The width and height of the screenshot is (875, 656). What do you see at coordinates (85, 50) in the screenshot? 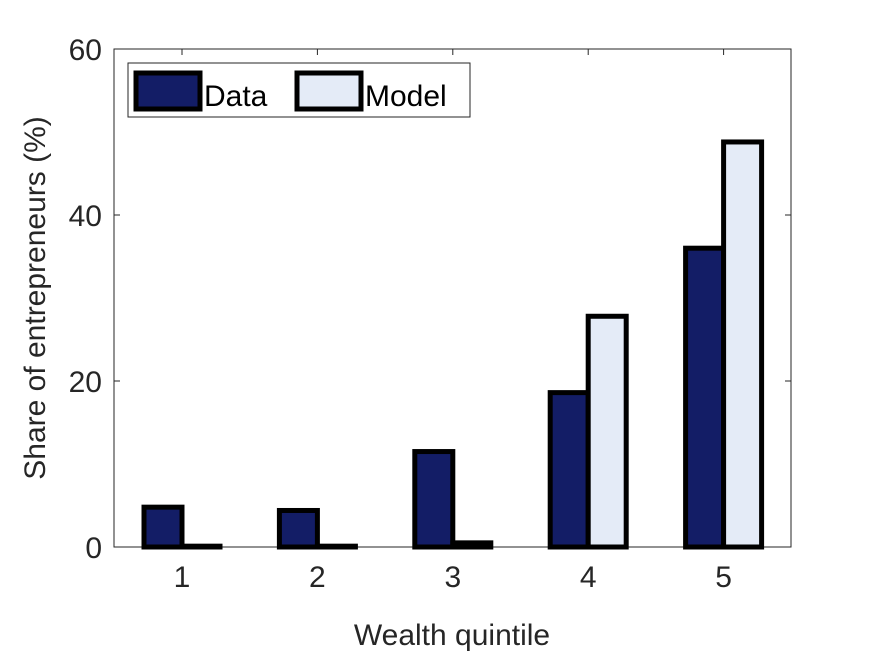
I see `y-tick-label: 60` at bounding box center [85, 50].